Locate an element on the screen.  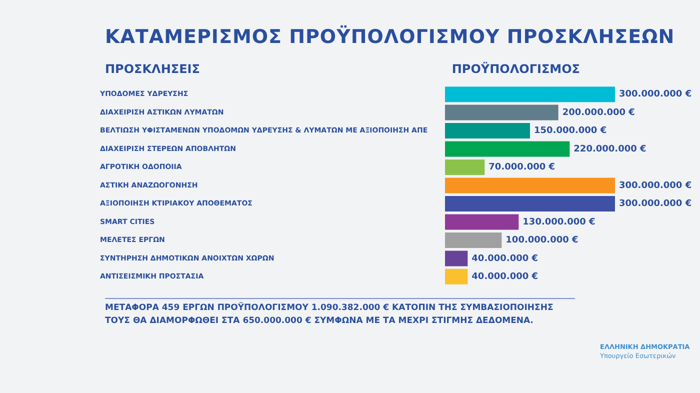
data-label: 130.000.000 € is located at coordinates (559, 222).